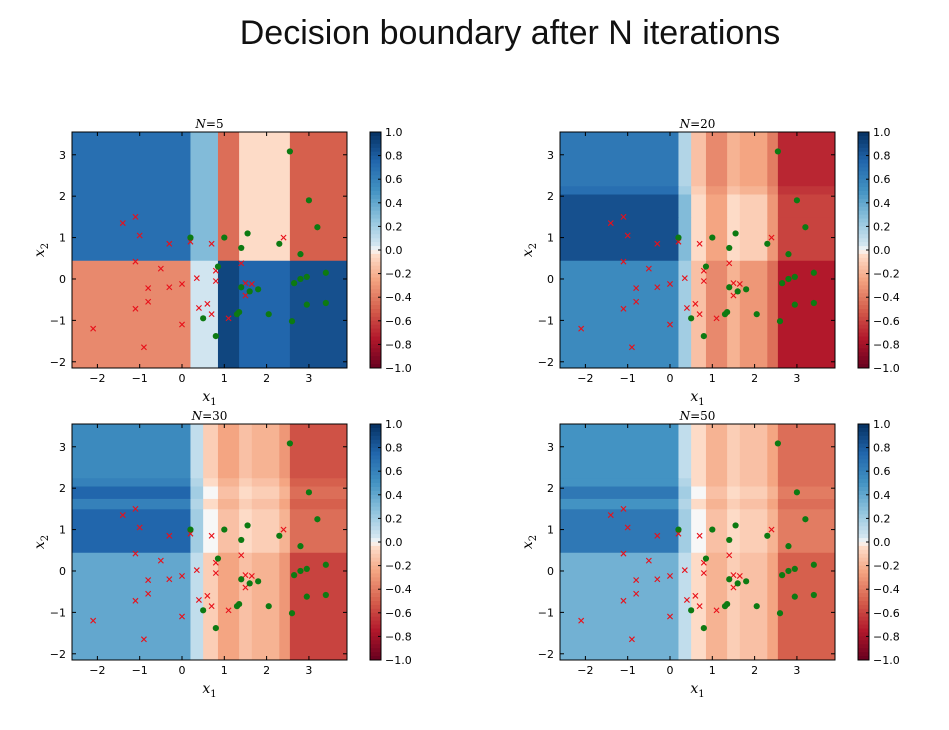  What do you see at coordinates (398, 297) in the screenshot?
I see `colorbar-tick-label: −0.4` at bounding box center [398, 297].